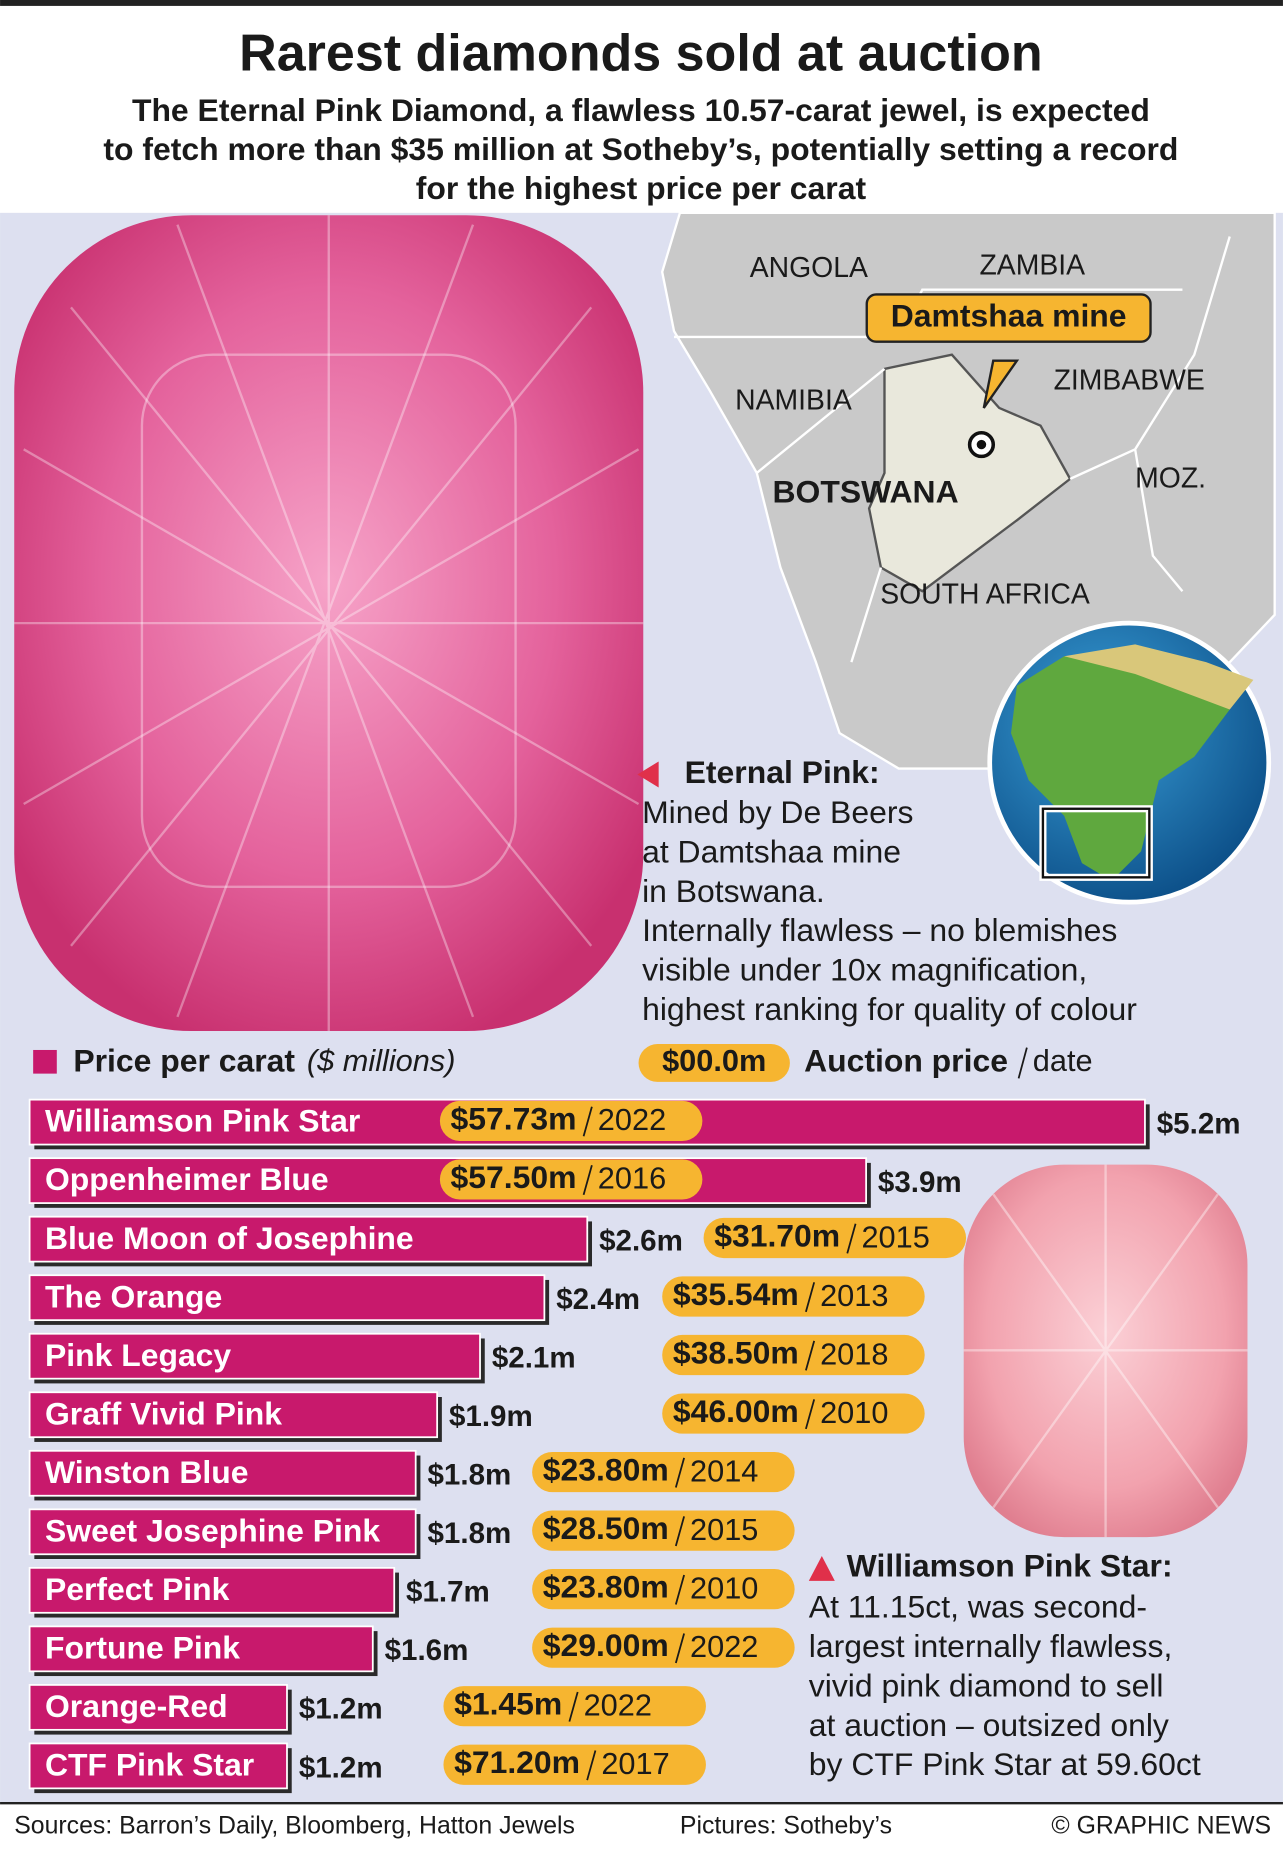  I want to click on note-line: visible under 10x magnification,, so click(864, 970).